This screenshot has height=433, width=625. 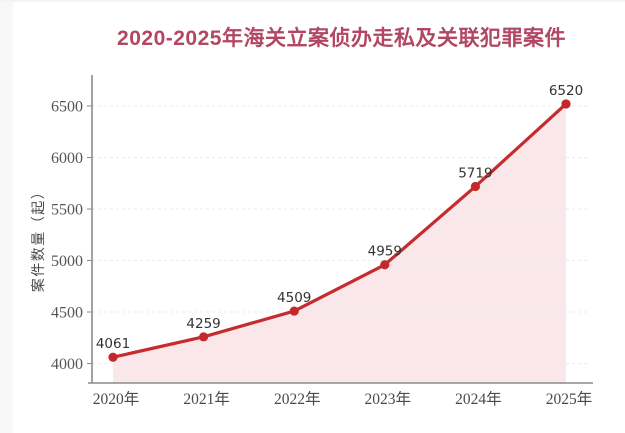 I want to click on y-tick-label: 5500, so click(x=67, y=210).